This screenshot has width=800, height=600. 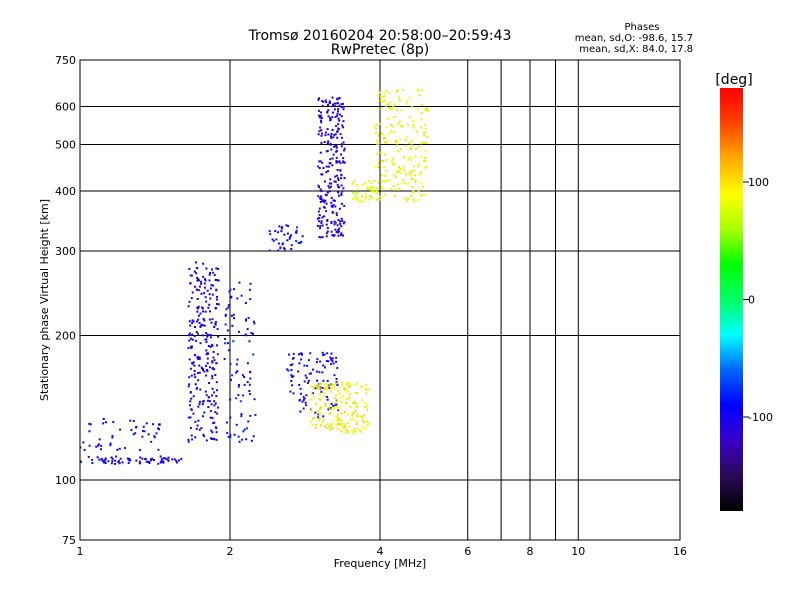 I want to click on phase-heading: Phases, so click(x=641, y=27).